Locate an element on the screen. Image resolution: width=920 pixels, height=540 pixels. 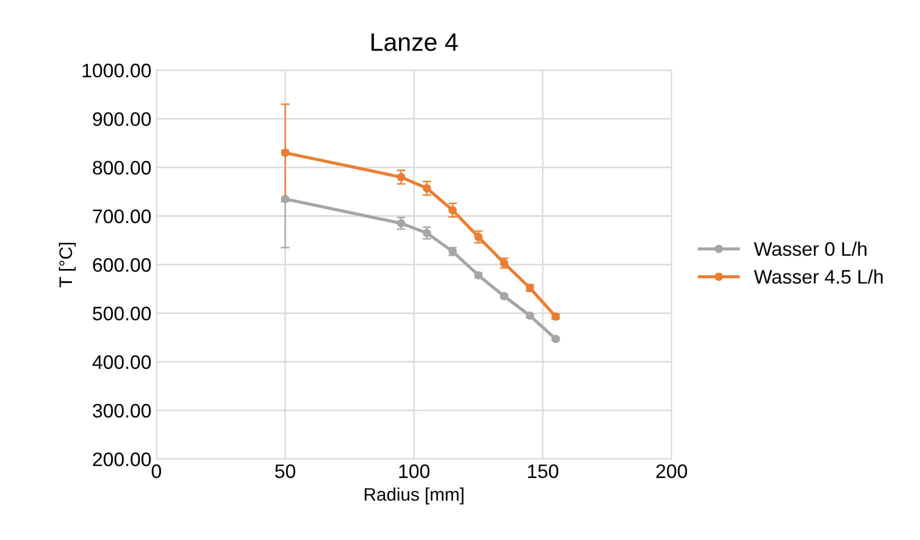
legend-label: Wasser 4.5 L/h is located at coordinates (818, 276).